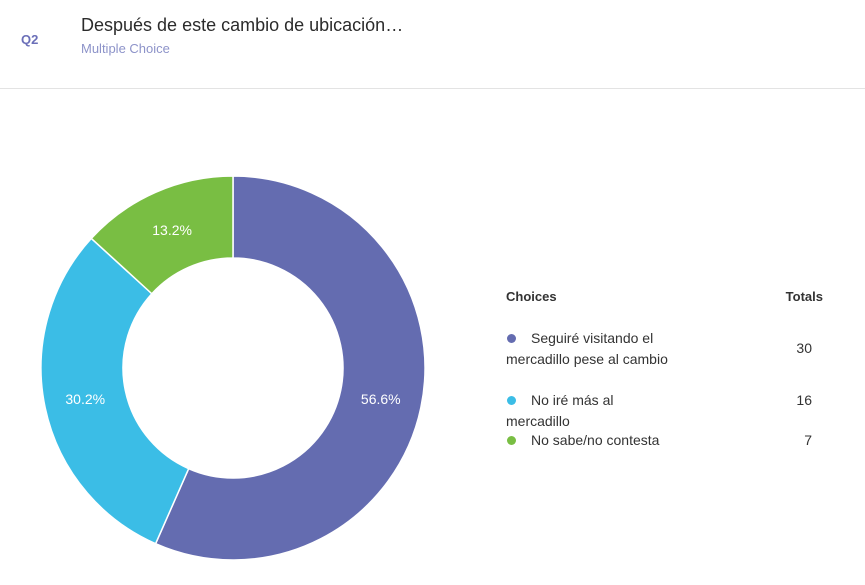 This screenshot has height=585, width=865. Describe the element at coordinates (808, 440) in the screenshot. I see `legend-total: 7` at that location.